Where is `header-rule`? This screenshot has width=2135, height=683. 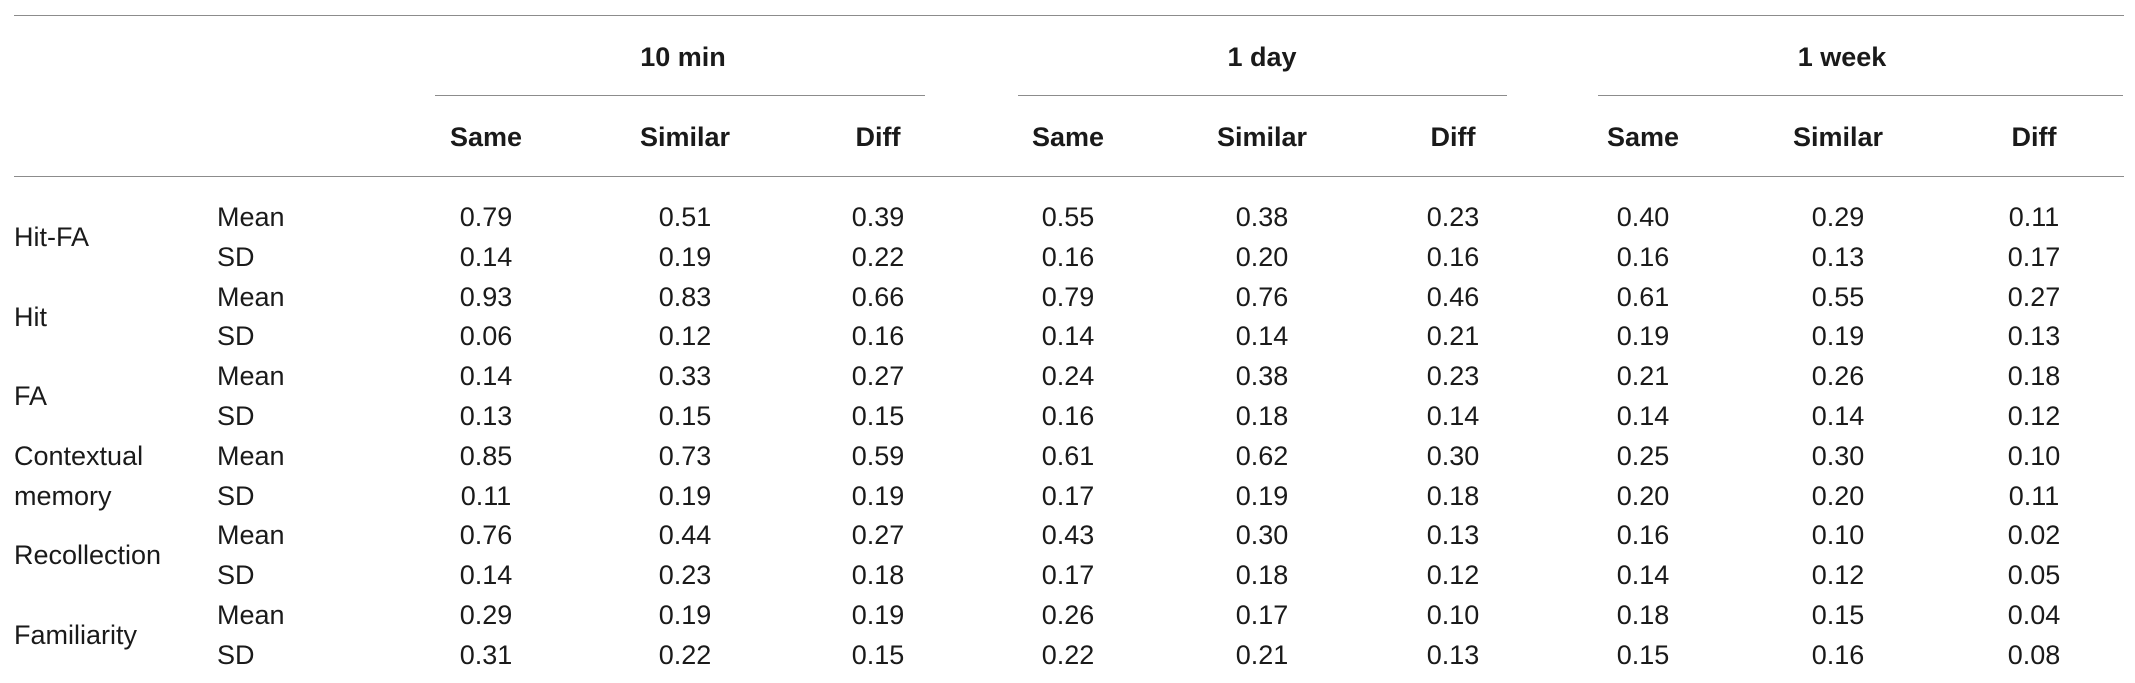
header-rule is located at coordinates (1069, 176).